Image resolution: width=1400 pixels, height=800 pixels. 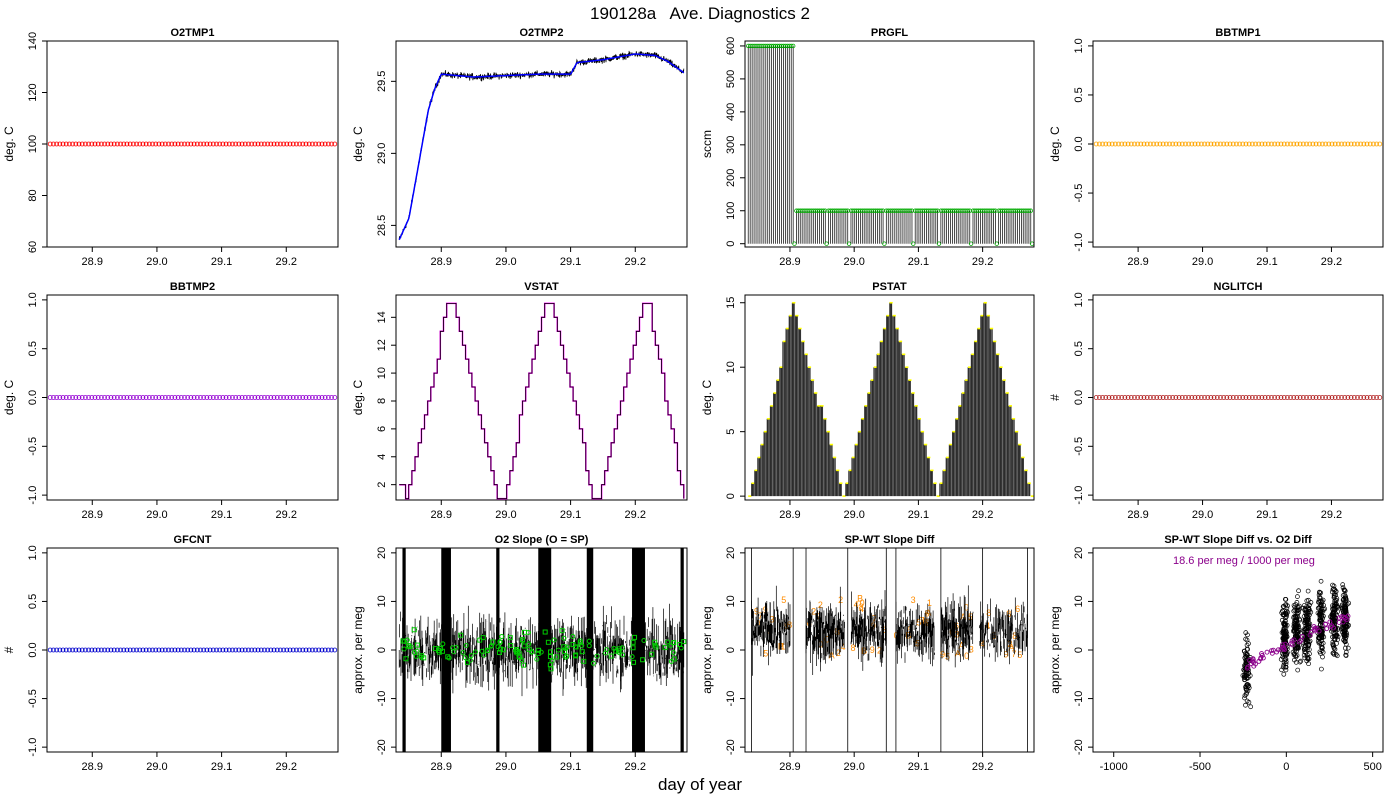 What do you see at coordinates (1055, 397) in the screenshot?
I see `y-axis-label: #` at bounding box center [1055, 397].